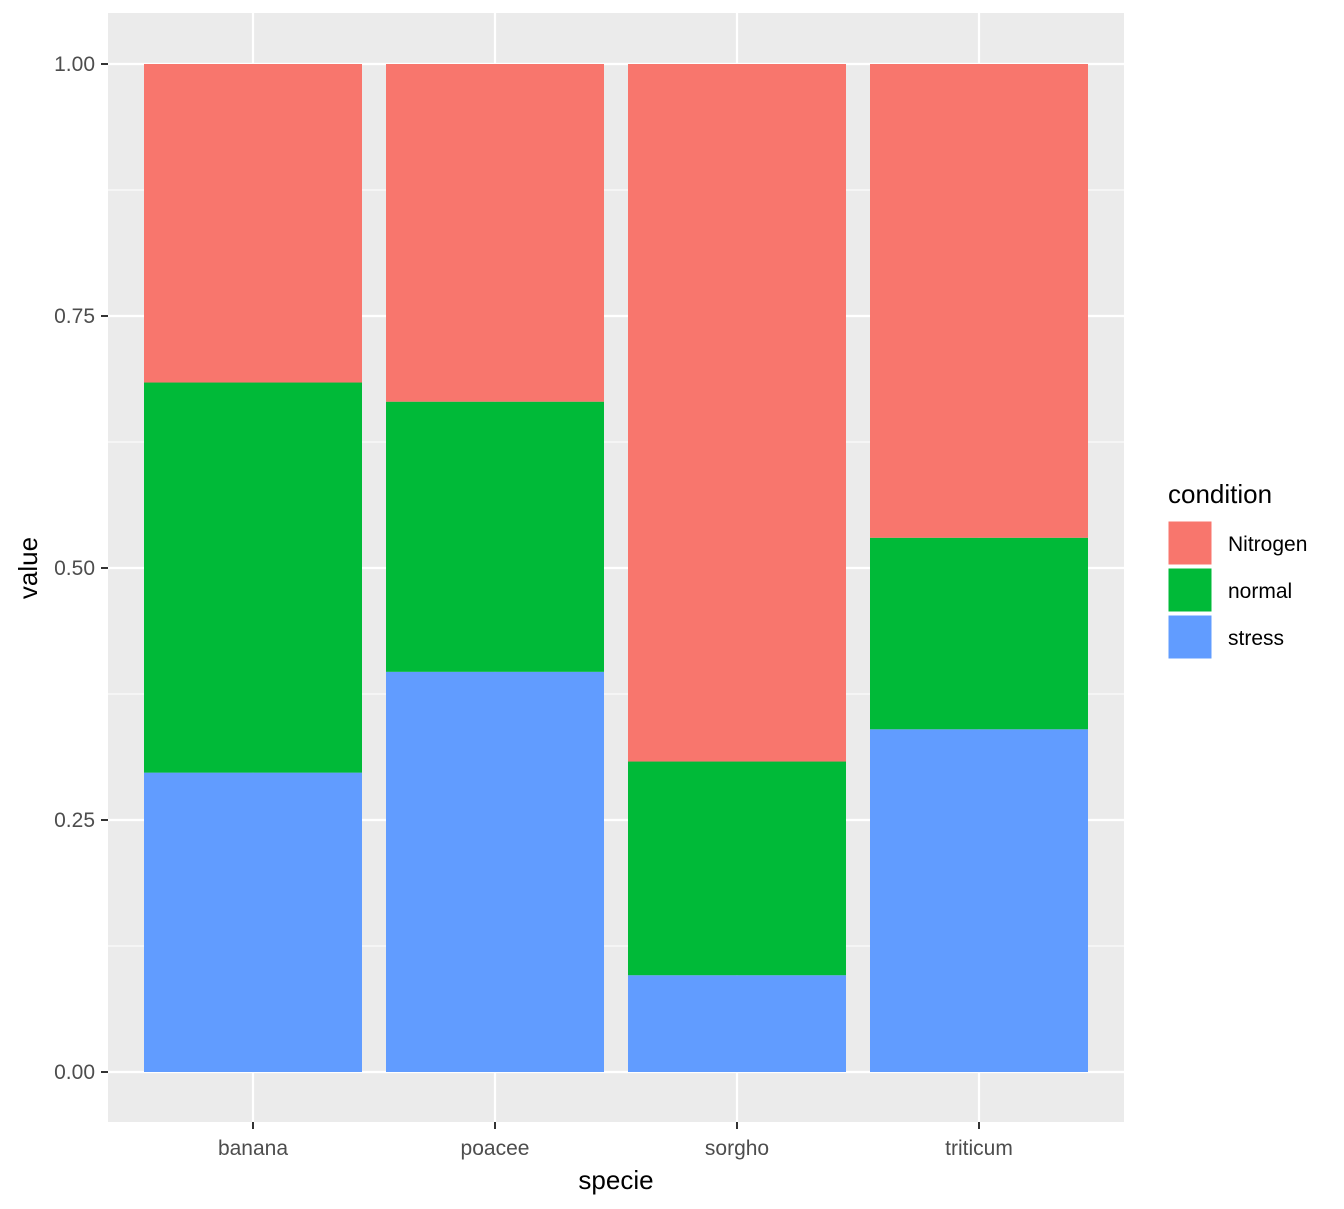 Image resolution: width=1344 pixels, height=1209 pixels. I want to click on legend-title: condition, so click(1220, 494).